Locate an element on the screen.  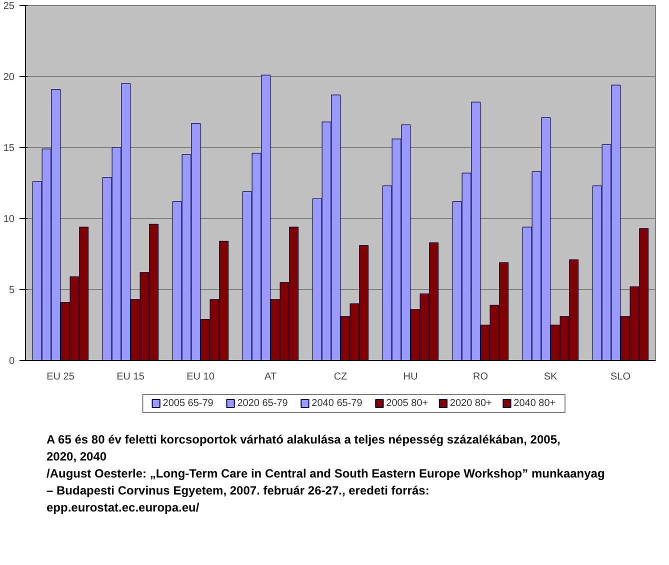
x-tick-label: RO is located at coordinates (480, 377).